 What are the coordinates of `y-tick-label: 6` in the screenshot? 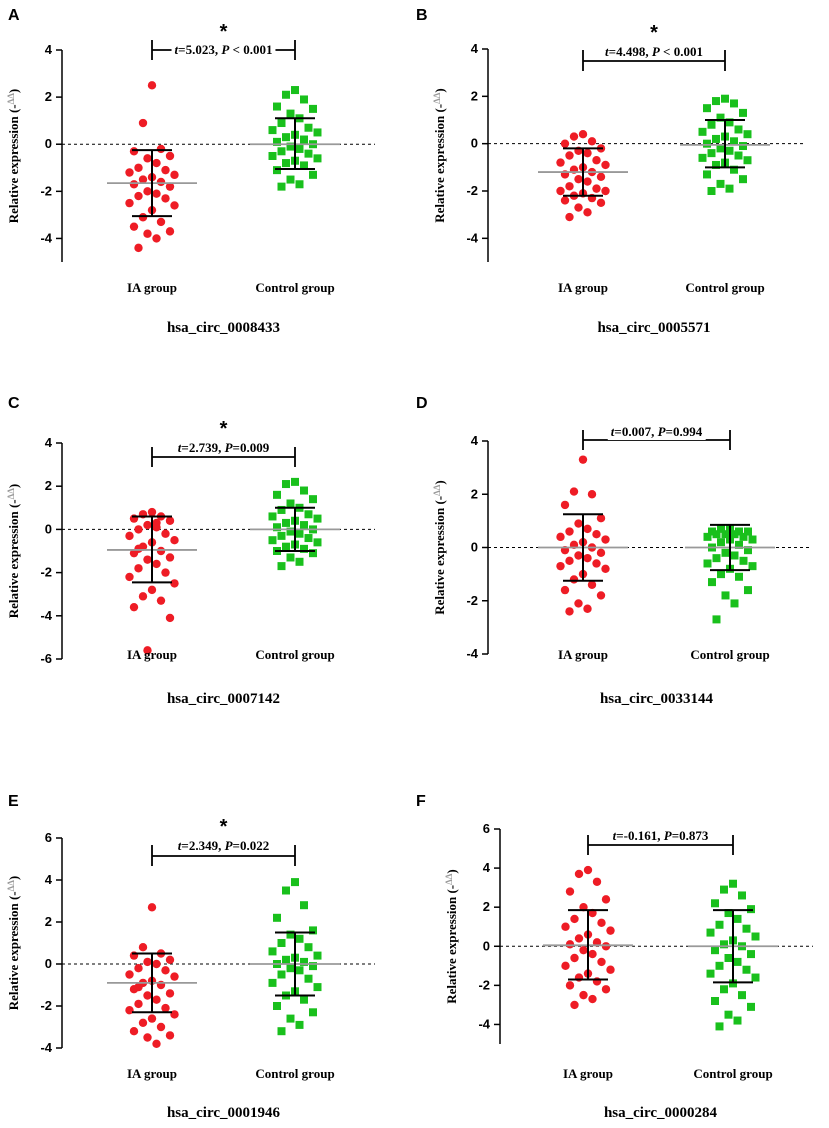 It's located at (486, 828).